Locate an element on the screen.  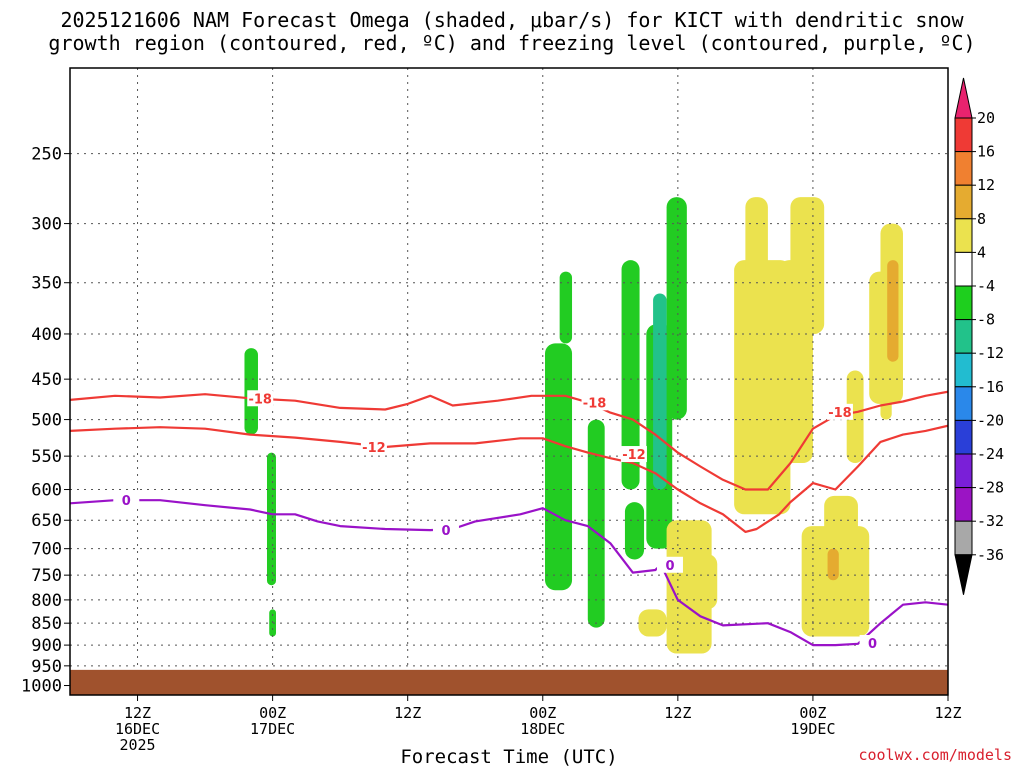
y-tick-label: 450 is located at coordinates (46, 380).